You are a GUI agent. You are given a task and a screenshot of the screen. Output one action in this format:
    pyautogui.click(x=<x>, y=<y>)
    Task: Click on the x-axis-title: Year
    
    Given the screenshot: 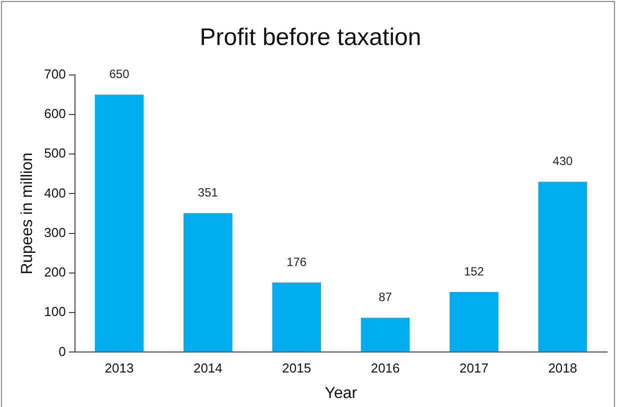 What is the action you would take?
    pyautogui.click(x=341, y=393)
    